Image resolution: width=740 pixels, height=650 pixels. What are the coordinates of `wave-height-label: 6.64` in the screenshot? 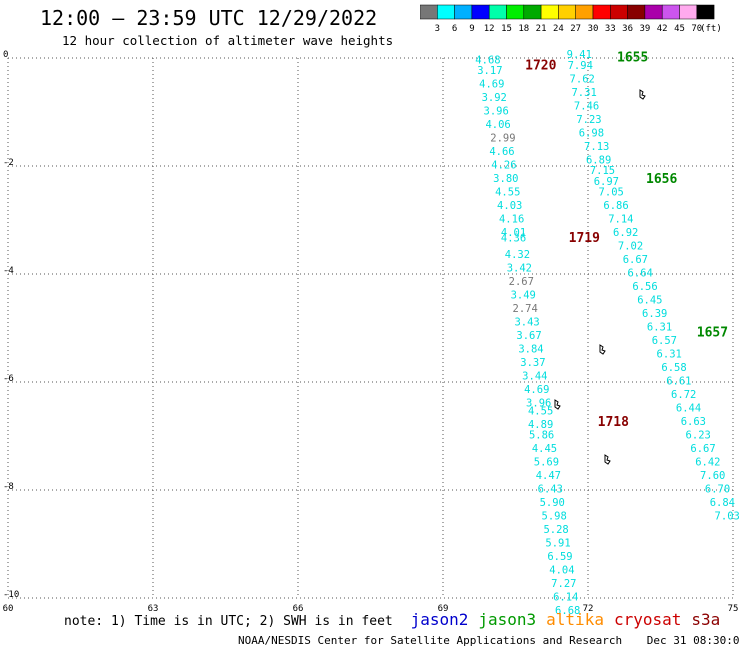 It's located at (640, 274).